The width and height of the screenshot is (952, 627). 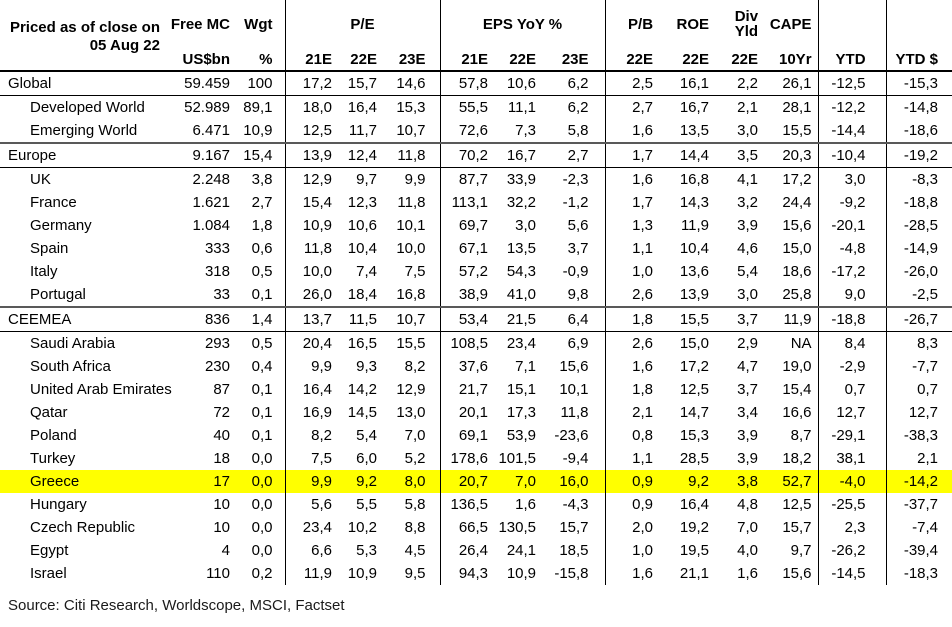 I want to click on cell: 38,1, so click(x=852, y=458).